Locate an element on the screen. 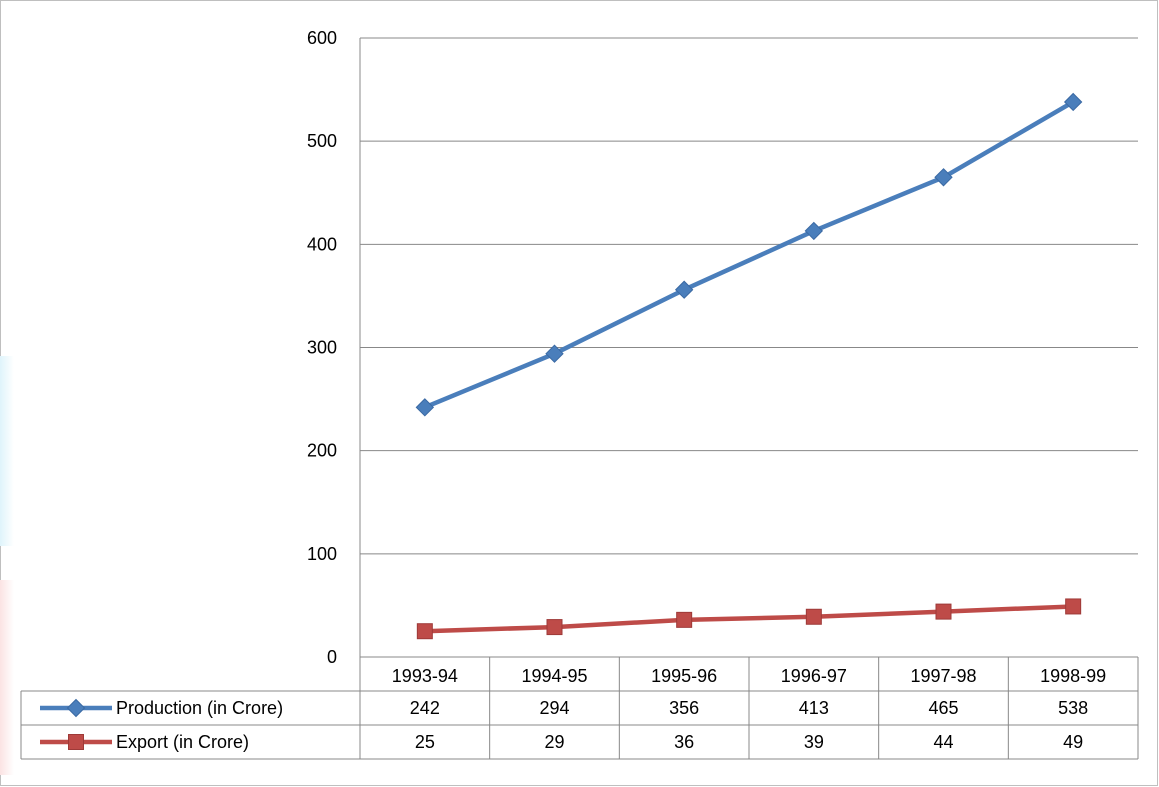  y-tick-label: 200 is located at coordinates (322, 451).